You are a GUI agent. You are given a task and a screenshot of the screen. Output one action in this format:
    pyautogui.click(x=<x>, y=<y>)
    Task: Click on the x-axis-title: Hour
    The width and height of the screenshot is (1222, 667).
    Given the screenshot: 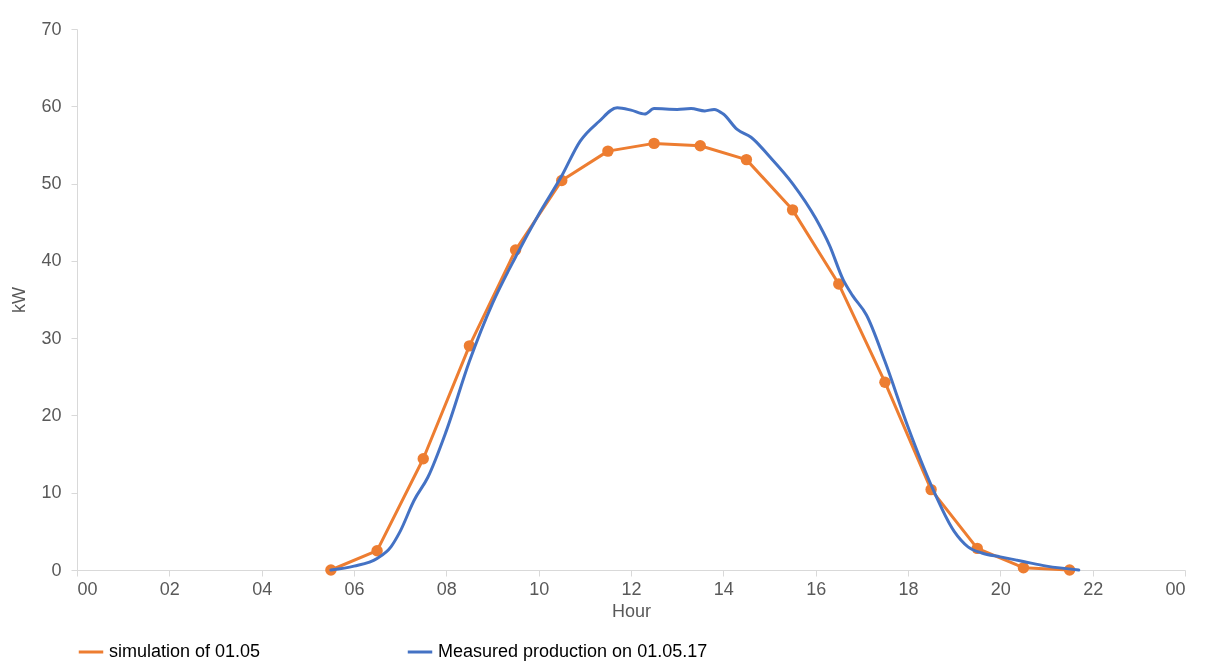 What is the action you would take?
    pyautogui.click(x=631, y=610)
    